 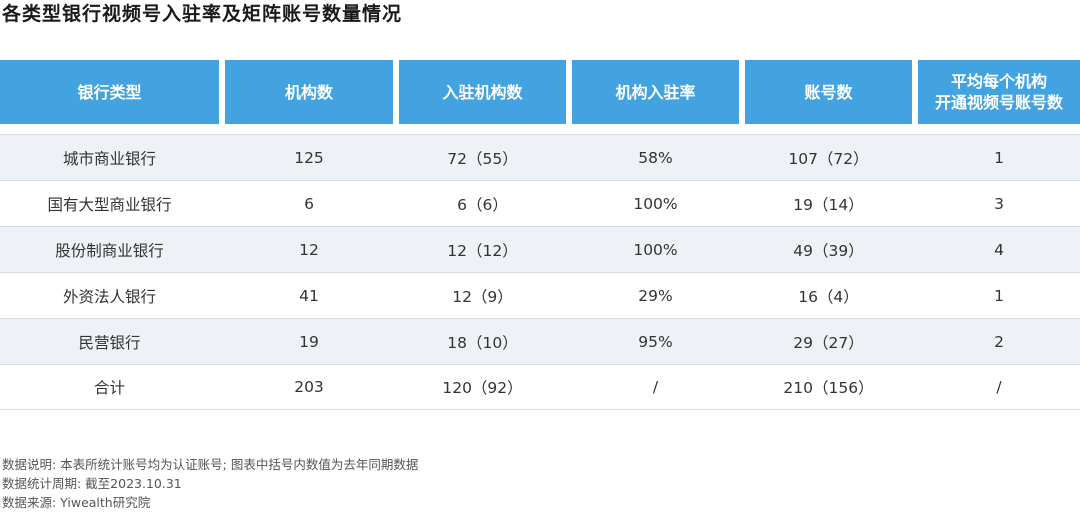 I want to click on cell-avg-accounts: 2, so click(x=999, y=341).